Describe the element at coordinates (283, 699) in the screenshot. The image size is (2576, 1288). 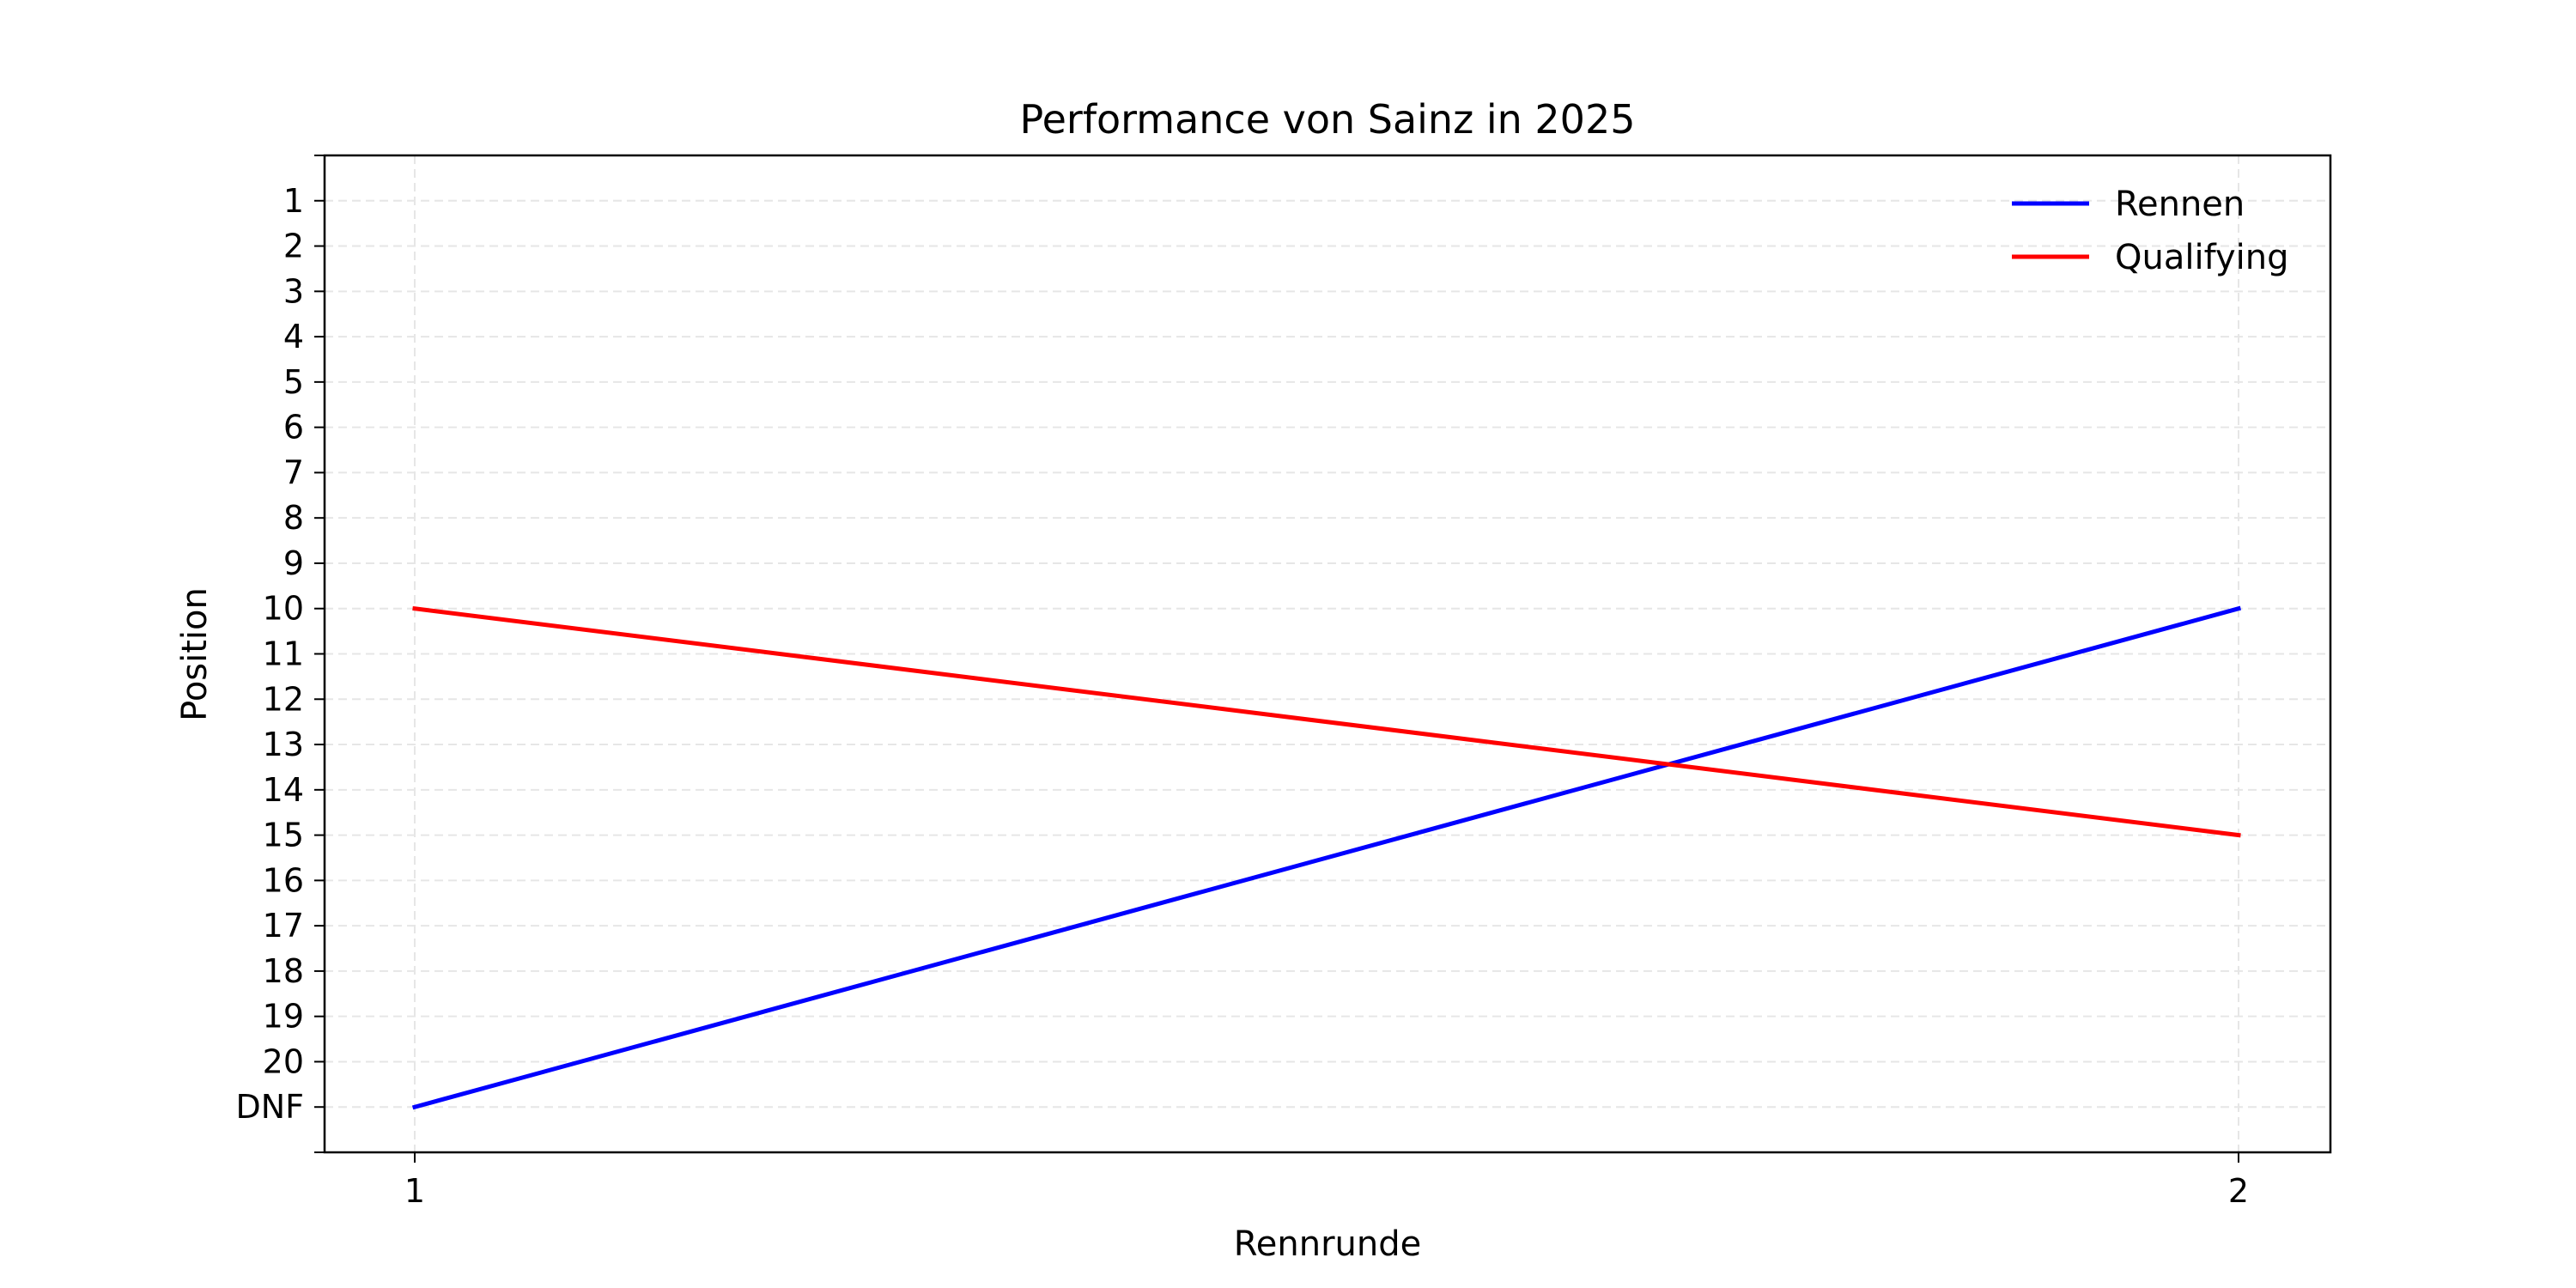
I see `y-tick-label: 12` at that location.